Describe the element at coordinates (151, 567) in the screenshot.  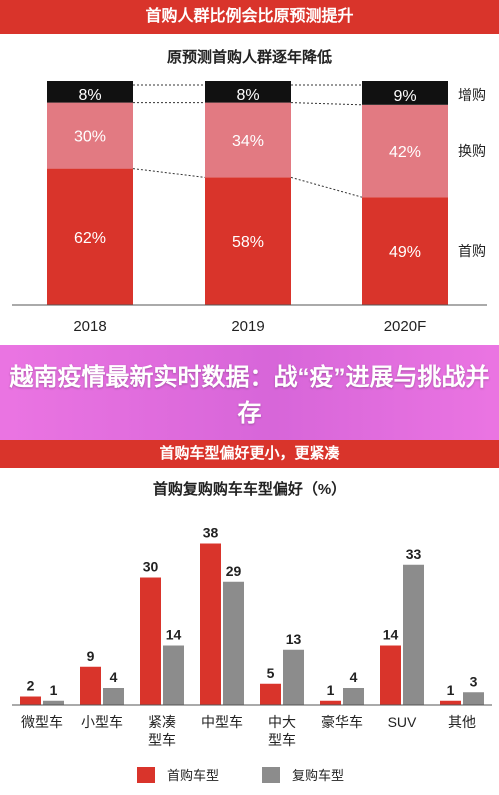
I see `data-label: 30` at that location.